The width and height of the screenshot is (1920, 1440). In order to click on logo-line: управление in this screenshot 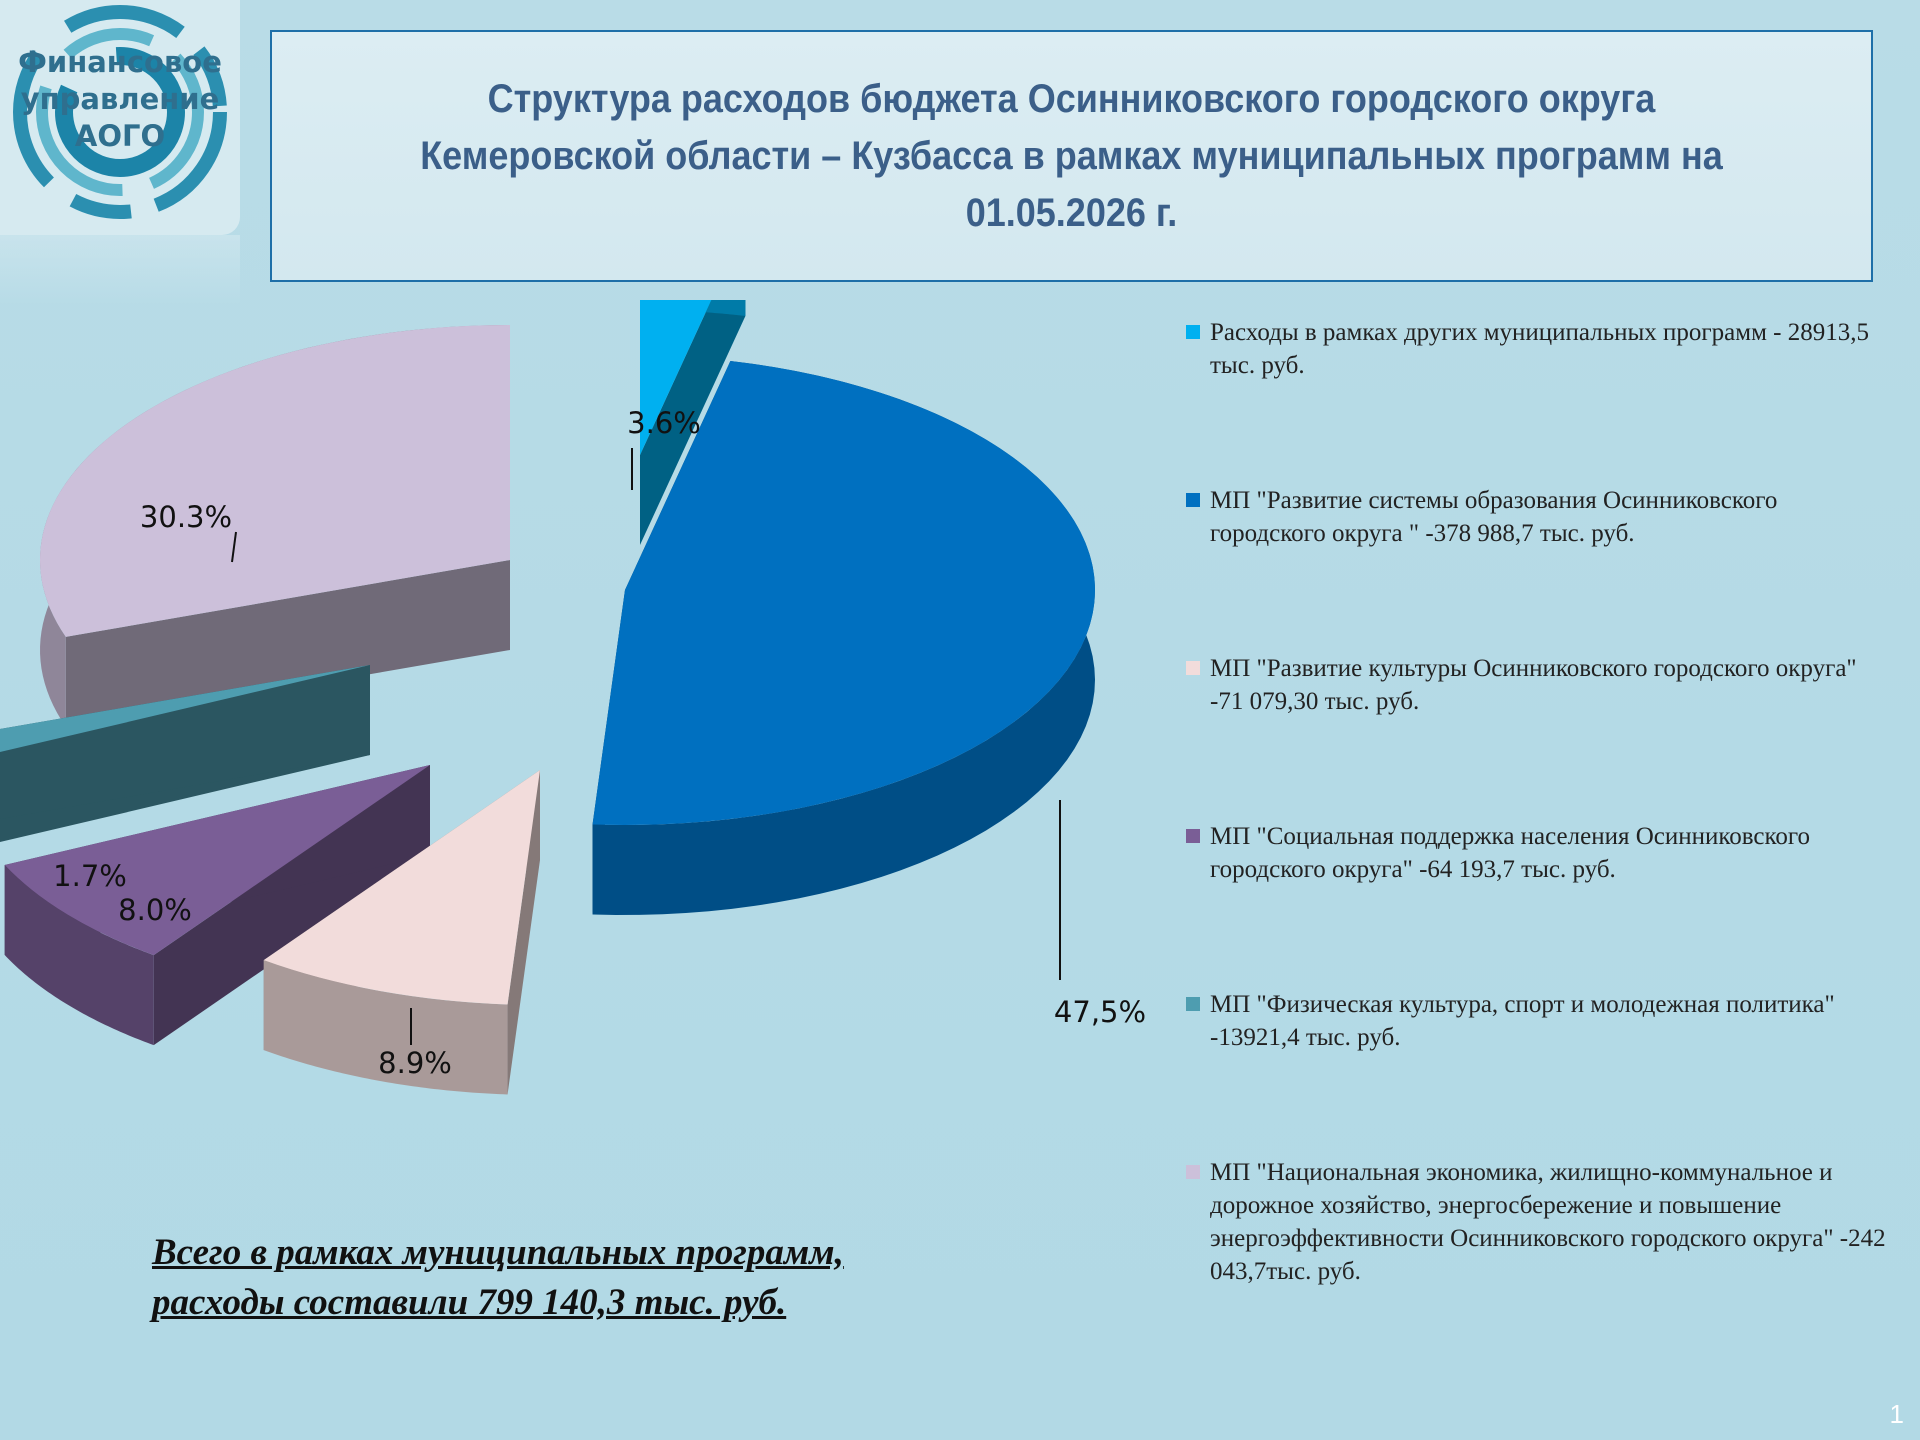, I will do `click(120, 99)`.